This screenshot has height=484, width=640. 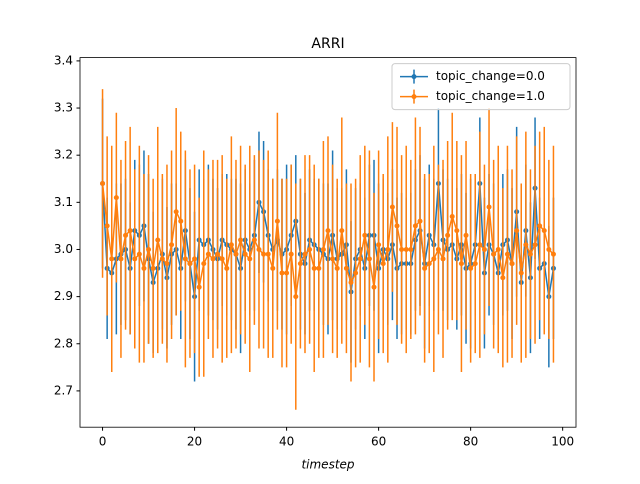 I want to click on x-tick-label: 100, so click(x=562, y=442).